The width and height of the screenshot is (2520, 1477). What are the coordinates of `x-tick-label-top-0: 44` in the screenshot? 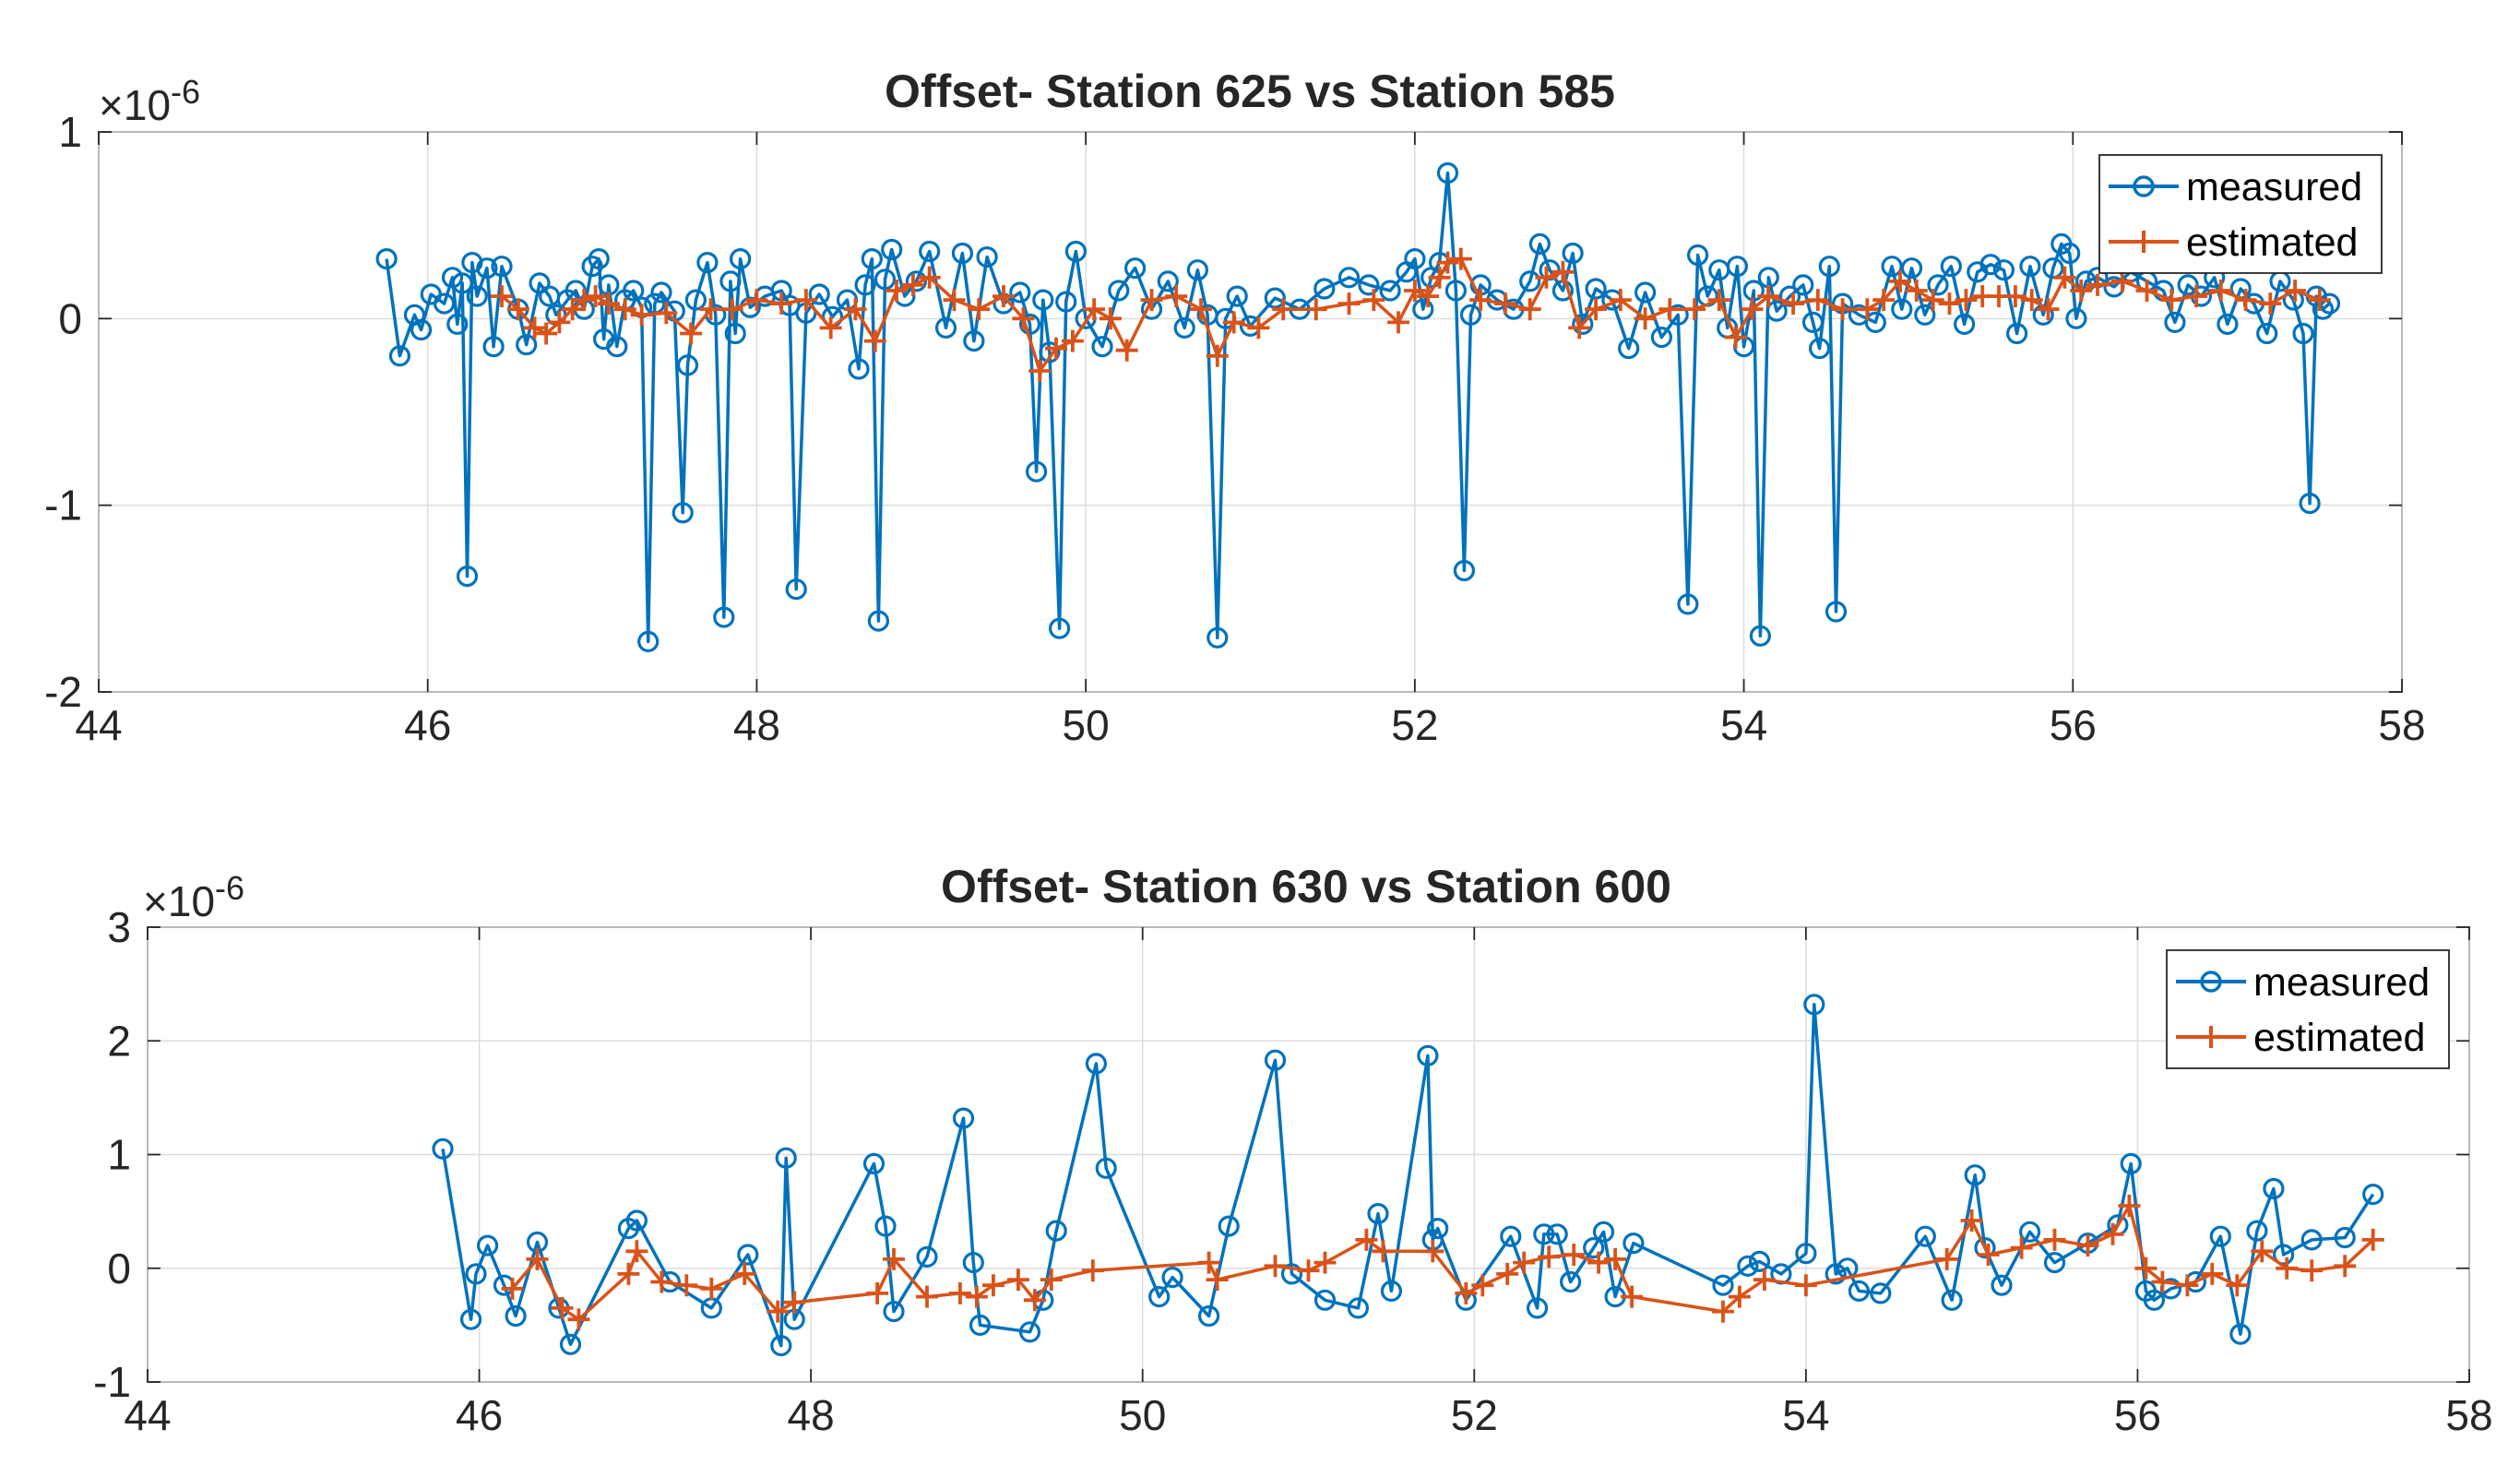 It's located at (98, 725).